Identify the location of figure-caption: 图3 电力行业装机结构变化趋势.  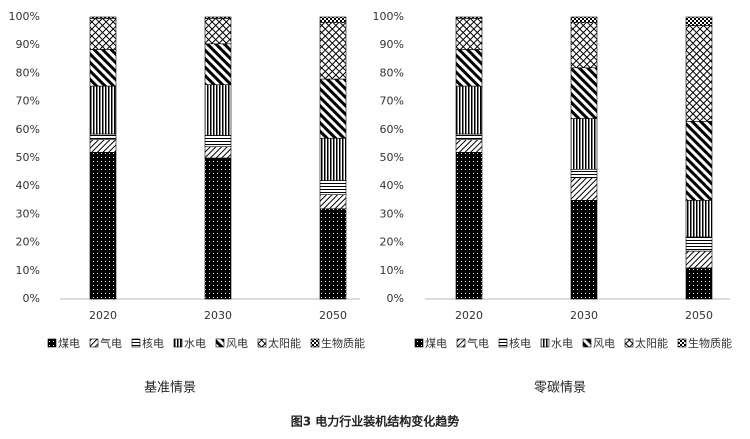
(375, 421).